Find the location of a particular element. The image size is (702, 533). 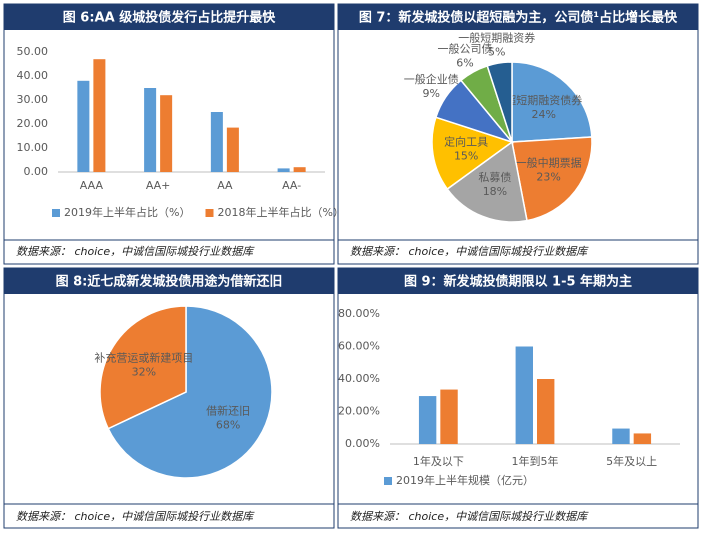

slice-value-label: 23% is located at coordinates (548, 176).